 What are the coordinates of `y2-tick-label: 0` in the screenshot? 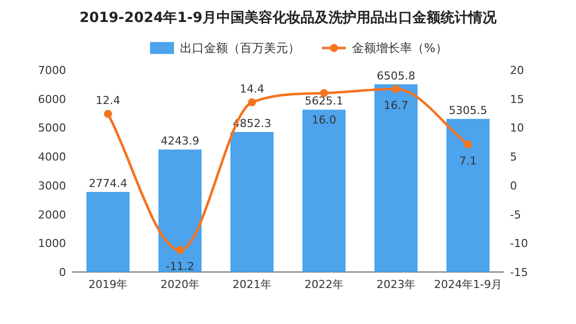 It's located at (513, 185).